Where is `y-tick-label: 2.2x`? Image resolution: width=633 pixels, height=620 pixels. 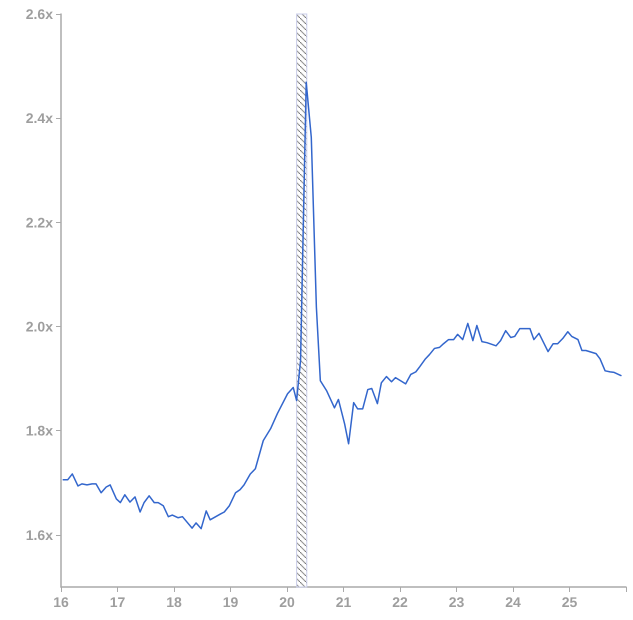 y-tick-label: 2.2x is located at coordinates (40, 222).